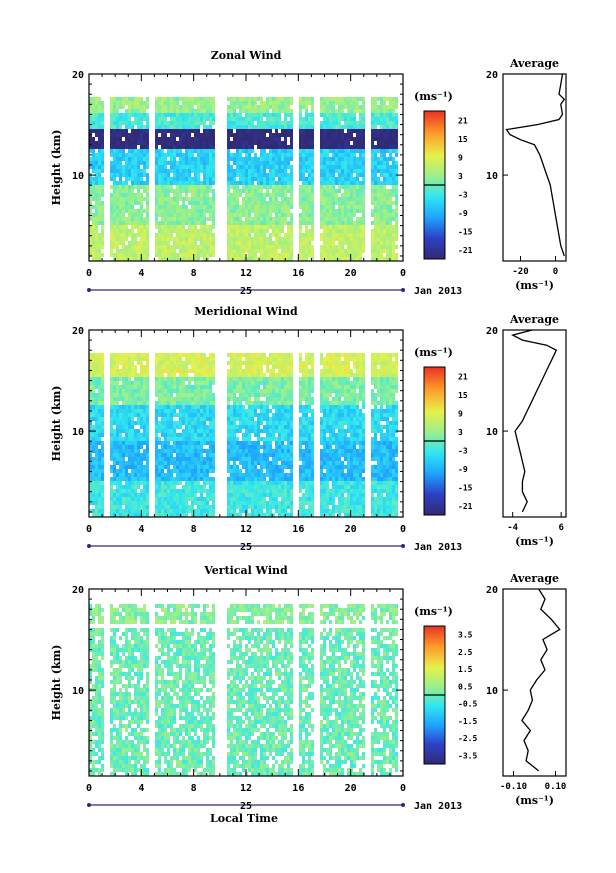 The width and height of the screenshot is (616, 873). What do you see at coordinates (246, 291) in the screenshot?
I see `day-label: 25` at bounding box center [246, 291].